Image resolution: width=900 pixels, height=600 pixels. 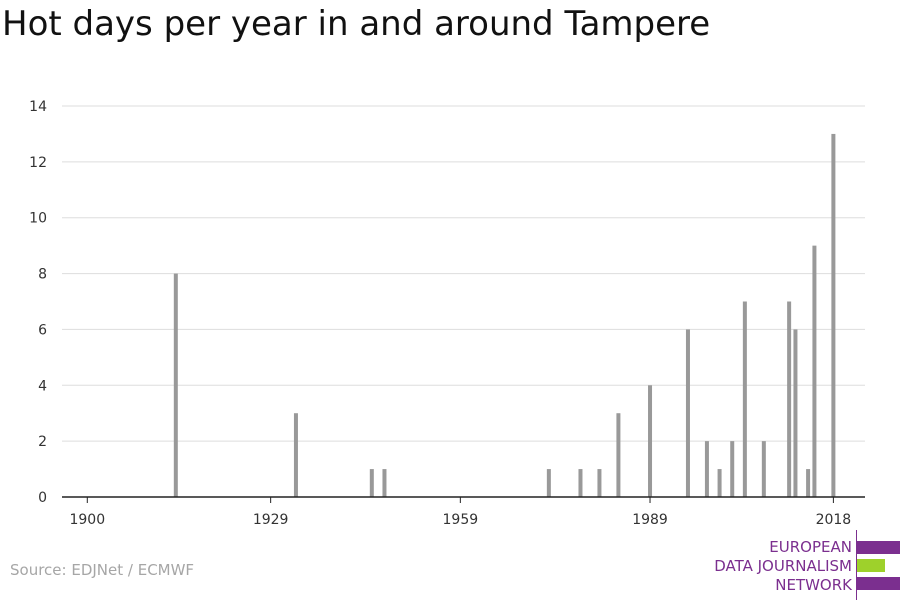 What do you see at coordinates (719, 483) in the screenshot?
I see `bar-2000` at bounding box center [719, 483].